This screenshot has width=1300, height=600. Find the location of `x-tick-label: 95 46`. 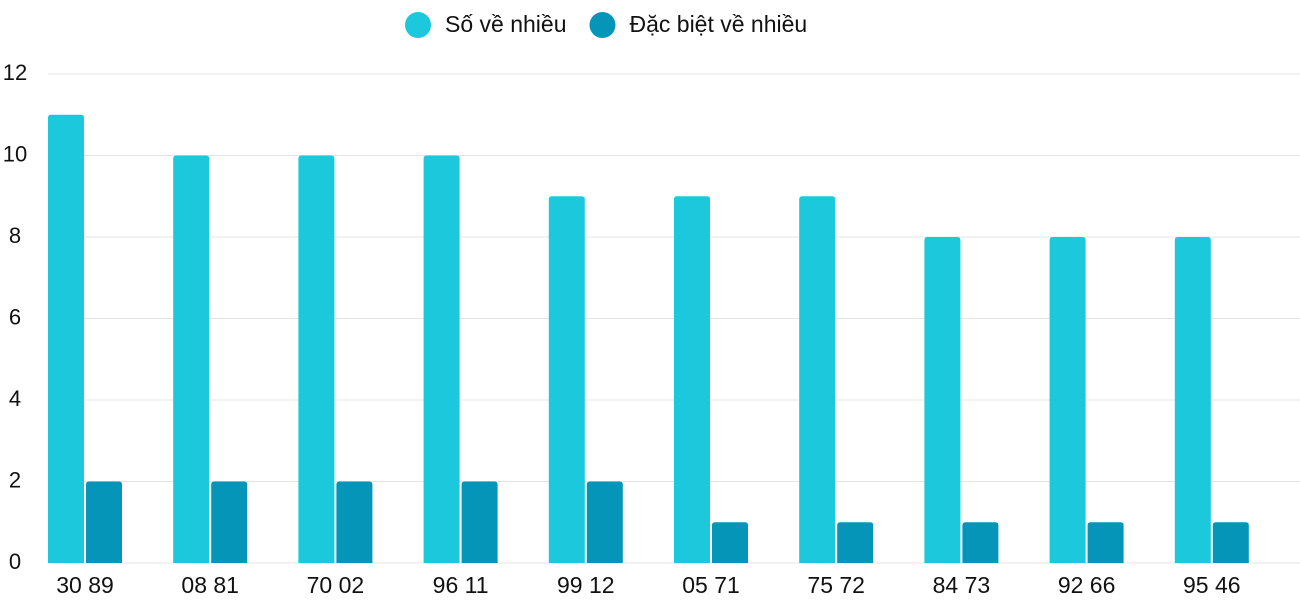

x-tick-label: 95 46 is located at coordinates (1212, 585).